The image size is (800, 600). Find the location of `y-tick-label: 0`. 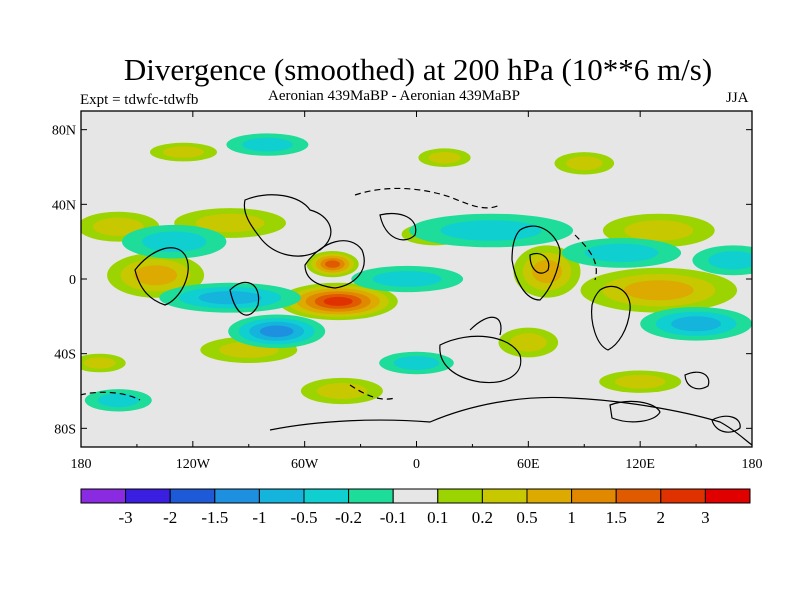

y-tick-label: 0 is located at coordinates (72, 280).